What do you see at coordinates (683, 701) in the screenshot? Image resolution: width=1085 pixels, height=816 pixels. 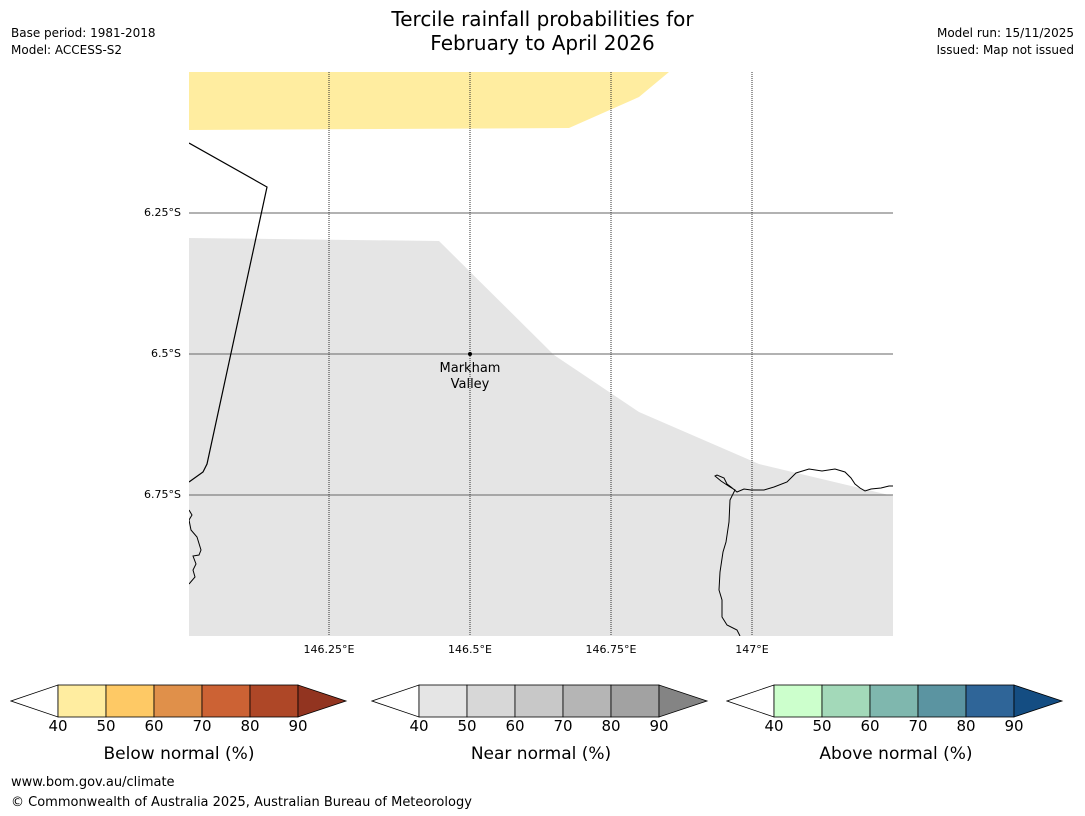 I see `colorbar-near-above-90-triangle` at bounding box center [683, 701].